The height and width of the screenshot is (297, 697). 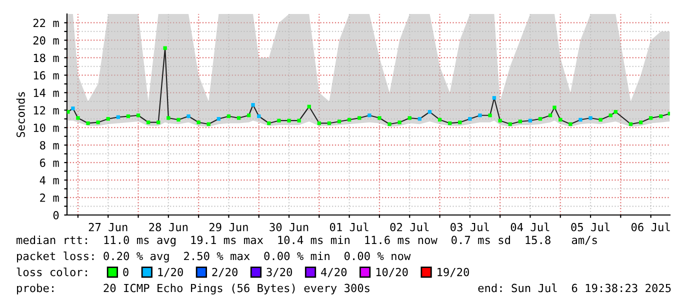 I want to click on y-tick-label: 4 m, so click(x=49, y=180).